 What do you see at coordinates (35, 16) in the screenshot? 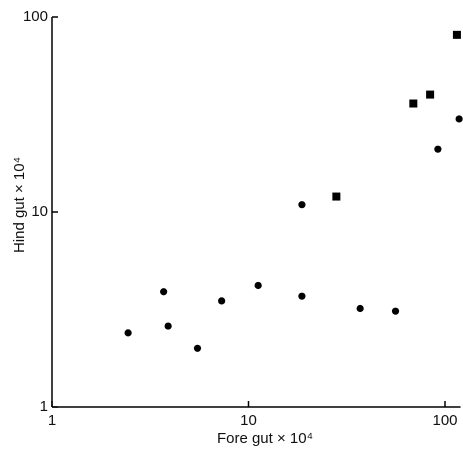
I see `y-tick-label: 100` at bounding box center [35, 16].